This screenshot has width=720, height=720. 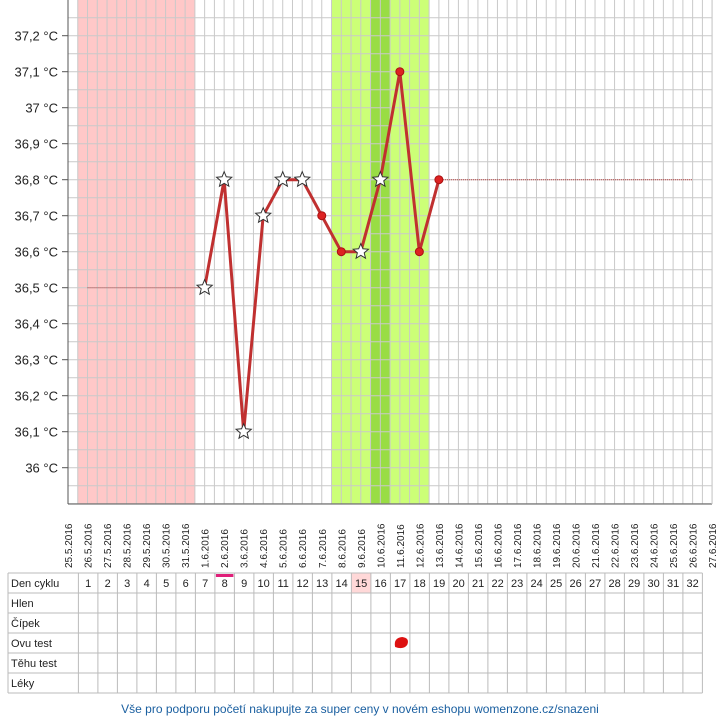 I want to click on x-tick-label: 3.6.2016, so click(x=245, y=548).